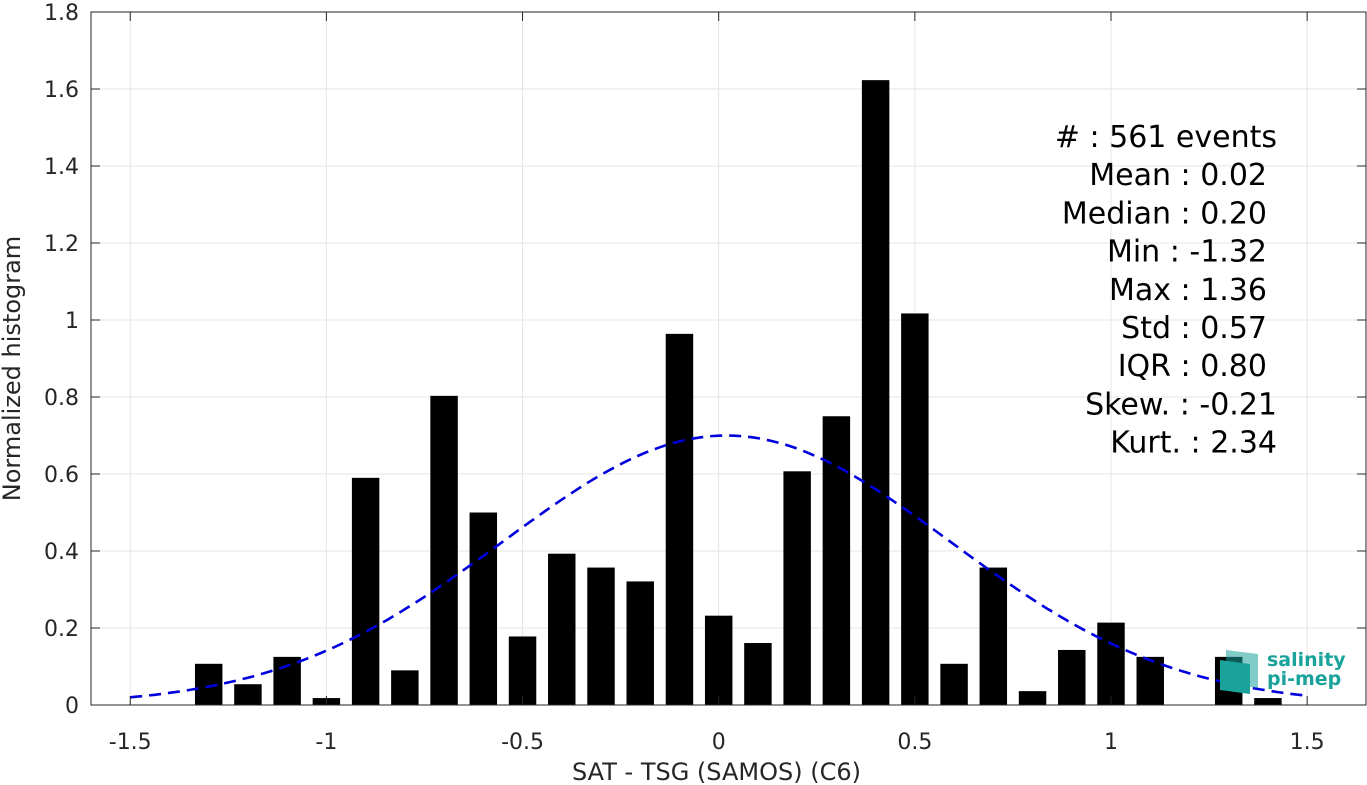 This screenshot has height=785, width=1367. What do you see at coordinates (130, 742) in the screenshot?
I see `x-tick-label: -1.5` at bounding box center [130, 742].